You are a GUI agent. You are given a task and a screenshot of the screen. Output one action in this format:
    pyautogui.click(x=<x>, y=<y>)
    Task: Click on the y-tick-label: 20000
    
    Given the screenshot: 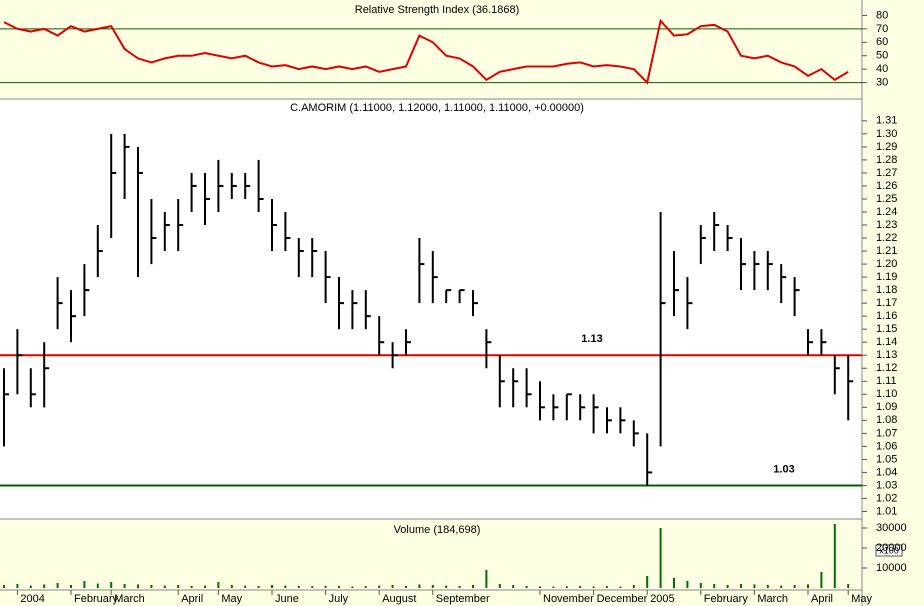 What is the action you would take?
    pyautogui.click(x=891, y=548)
    